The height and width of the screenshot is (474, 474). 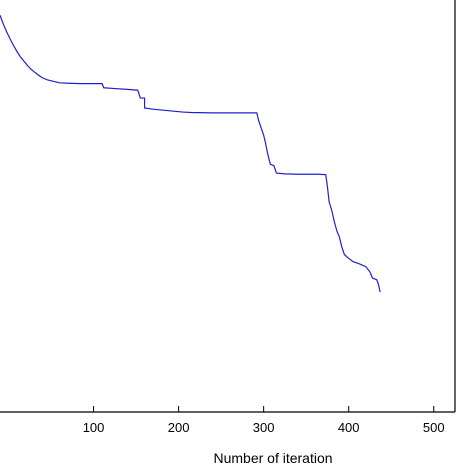 I want to click on x-tick-label-3: 400, so click(x=349, y=427).